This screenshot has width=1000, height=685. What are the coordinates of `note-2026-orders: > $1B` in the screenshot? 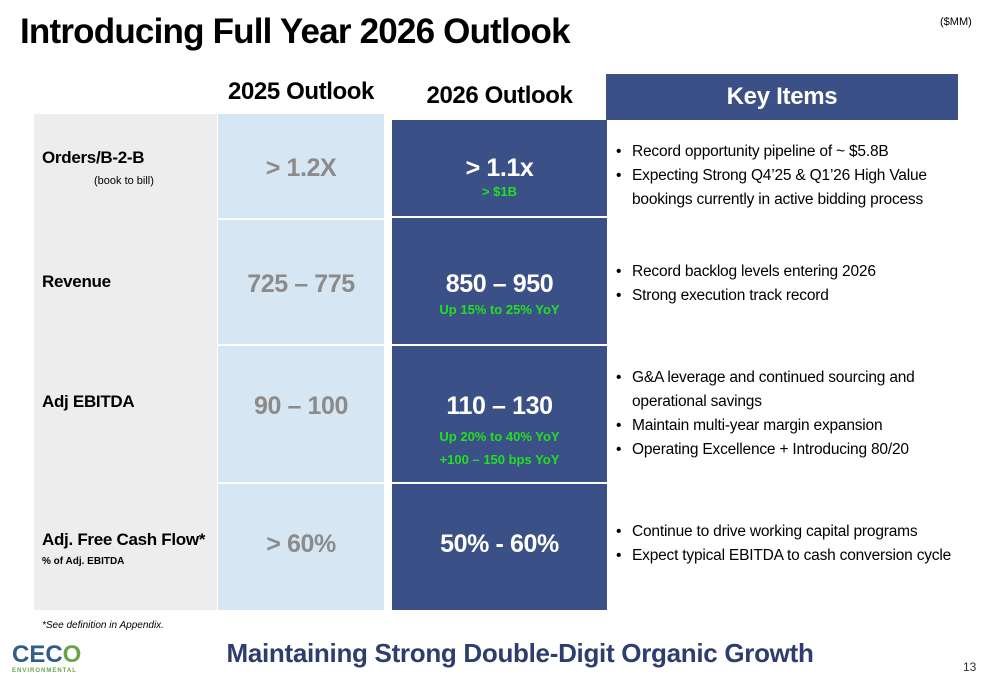 It's located at (499, 191).